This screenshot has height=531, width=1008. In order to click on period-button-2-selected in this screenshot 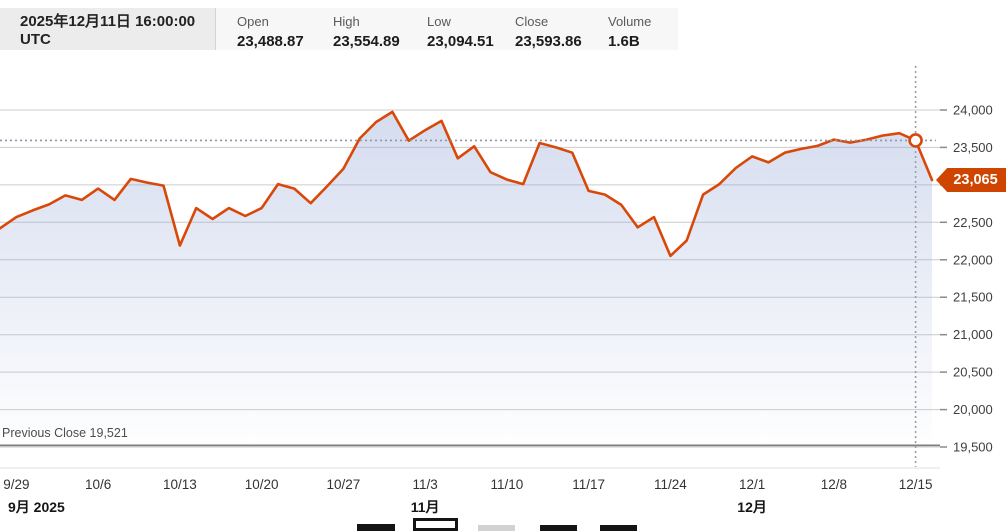, I will do `click(435, 524)`.